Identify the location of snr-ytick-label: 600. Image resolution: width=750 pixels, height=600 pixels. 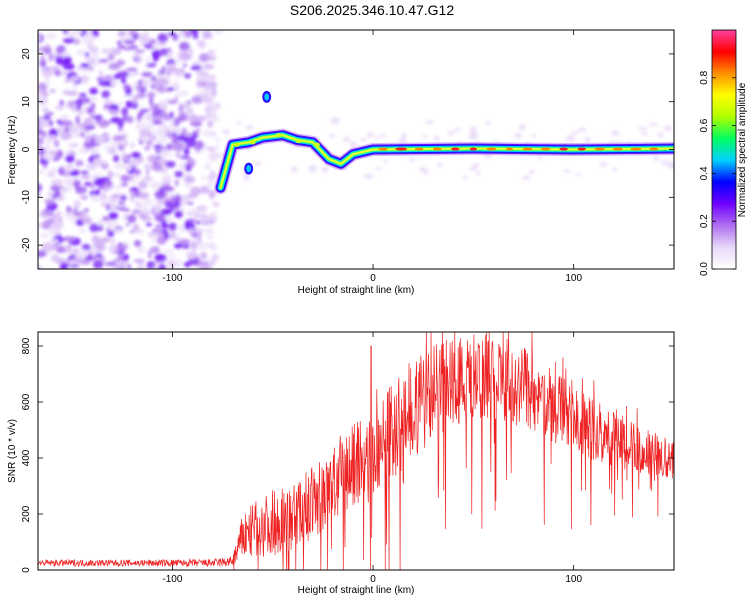
(26, 401).